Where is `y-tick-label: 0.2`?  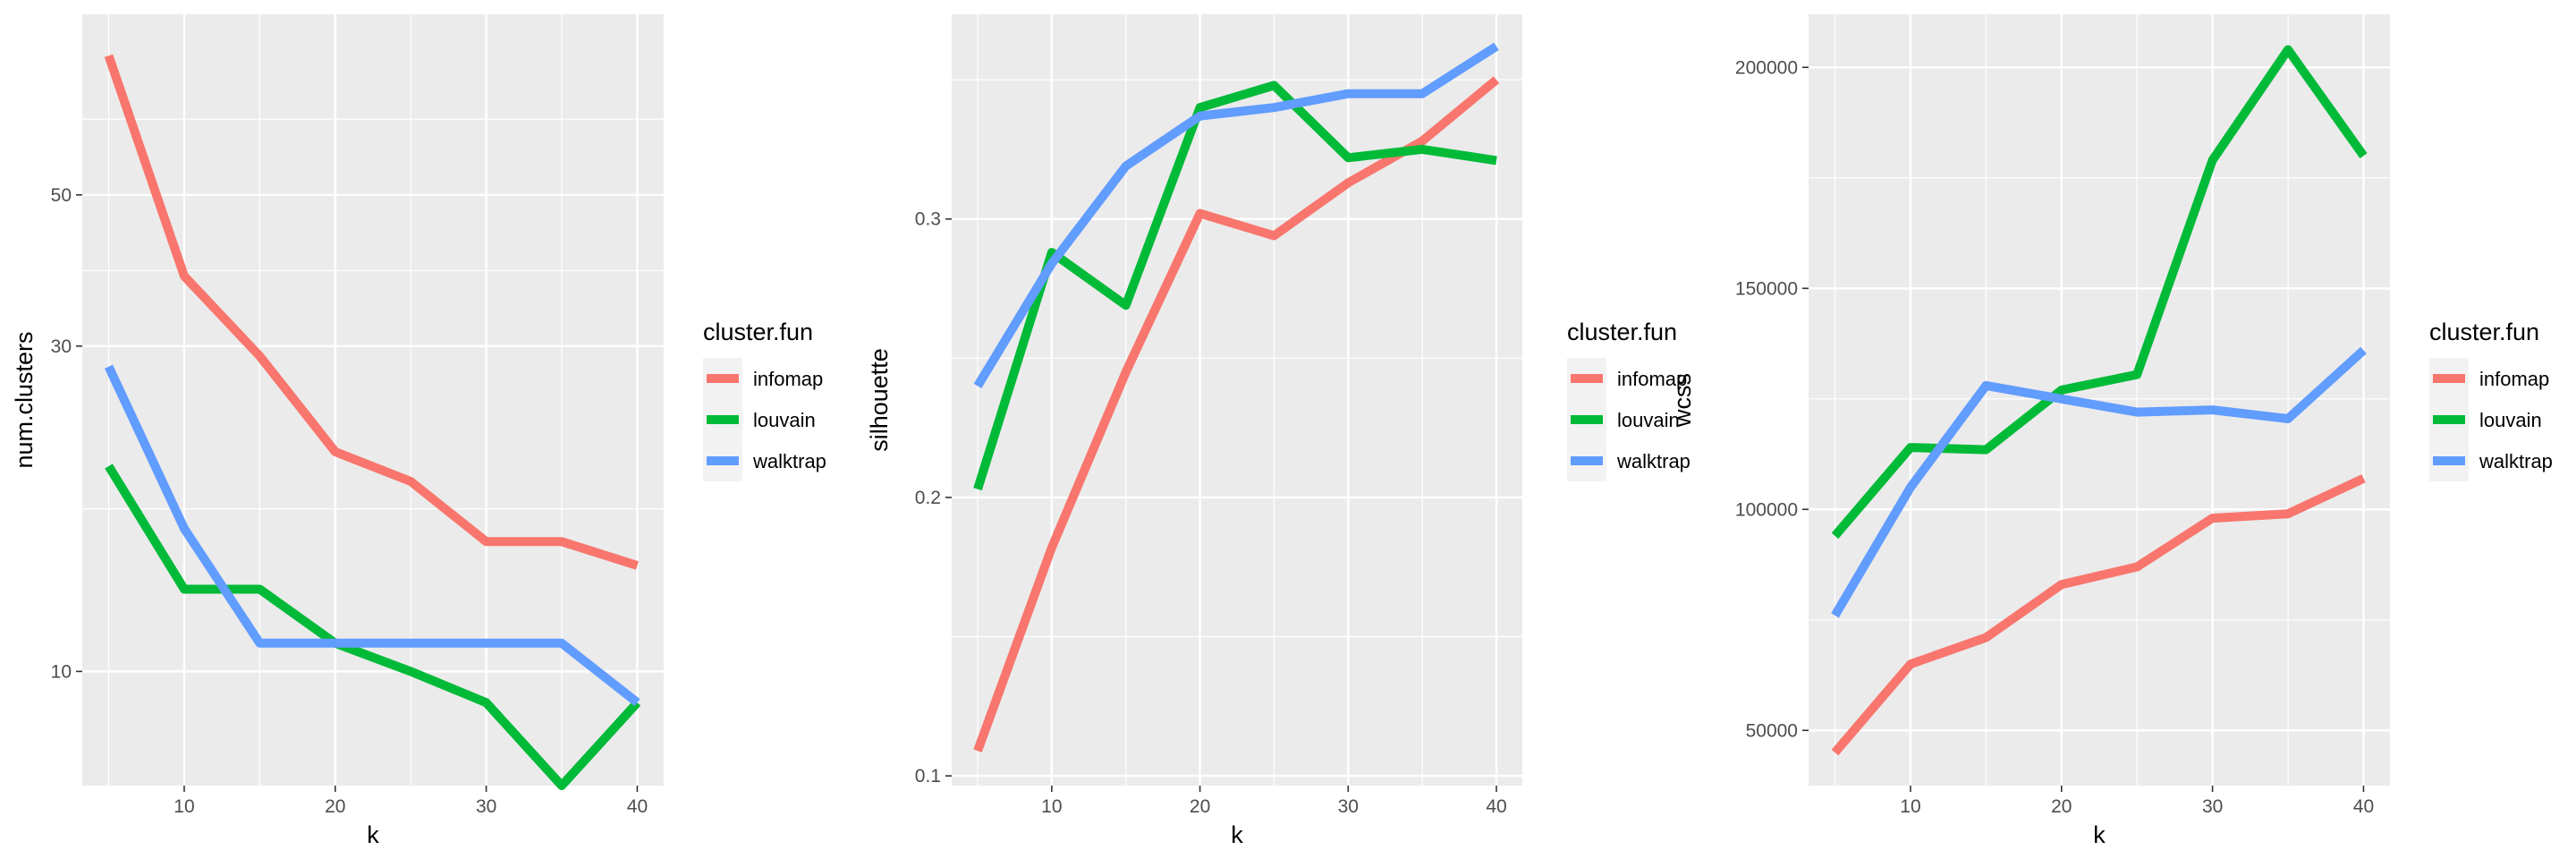 y-tick-label: 0.2 is located at coordinates (928, 498).